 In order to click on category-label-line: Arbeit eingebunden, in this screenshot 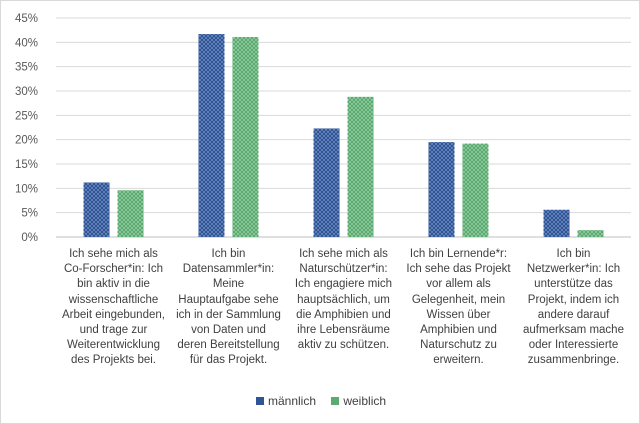, I will do `click(113, 314)`.